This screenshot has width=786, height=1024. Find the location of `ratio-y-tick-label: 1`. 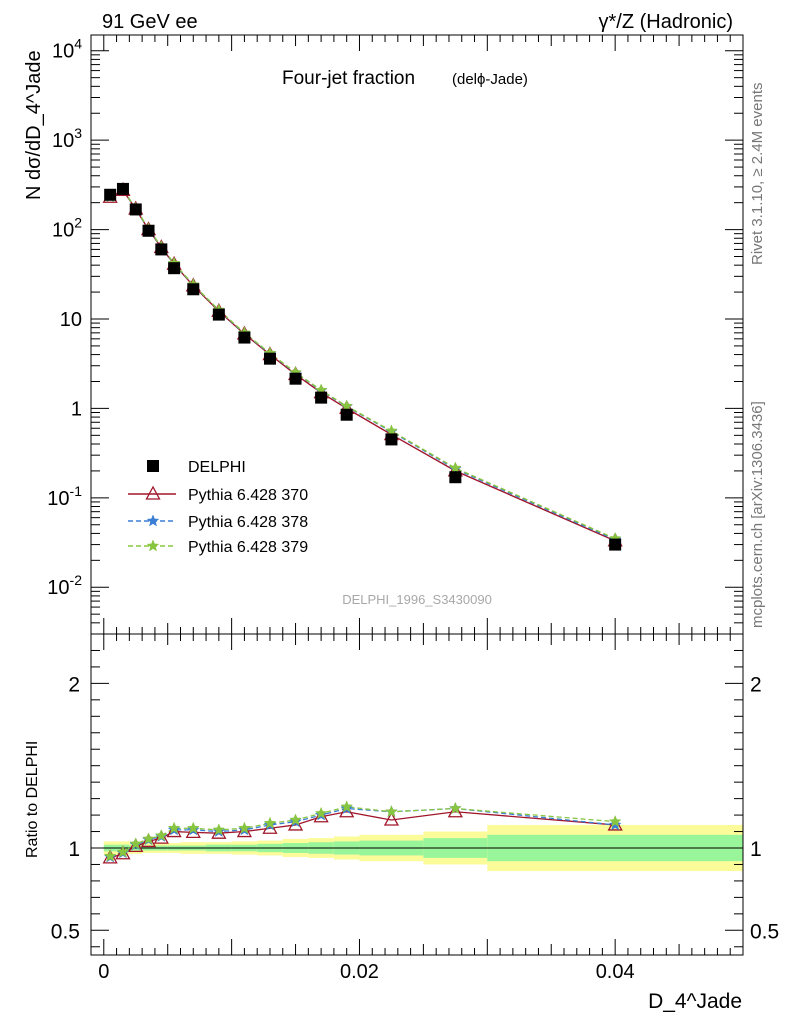

ratio-y-tick-label: 1 is located at coordinates (74, 849).